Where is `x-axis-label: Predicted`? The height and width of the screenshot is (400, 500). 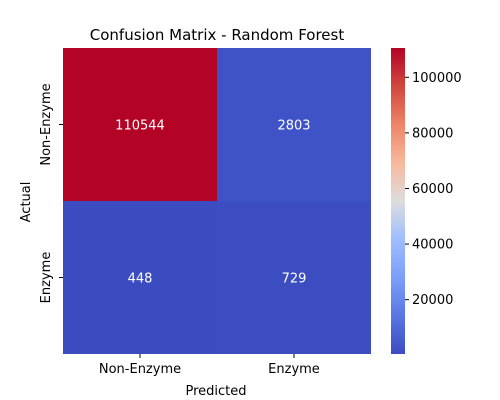 x-axis-label: Predicted is located at coordinates (215, 391).